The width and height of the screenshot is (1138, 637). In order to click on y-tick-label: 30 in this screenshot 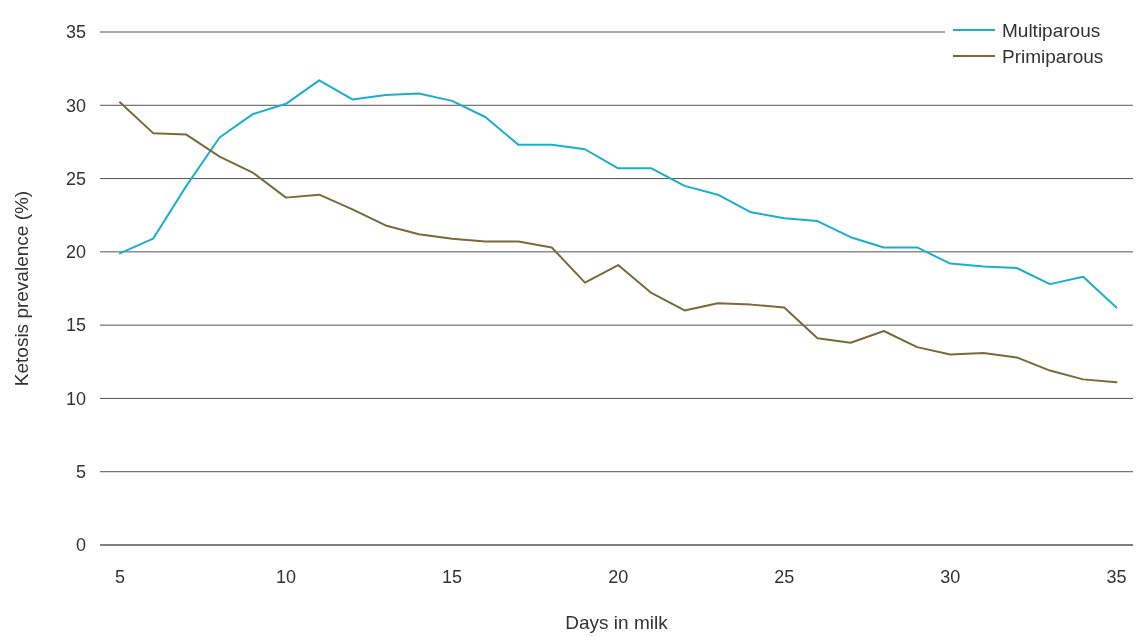, I will do `click(75, 105)`.